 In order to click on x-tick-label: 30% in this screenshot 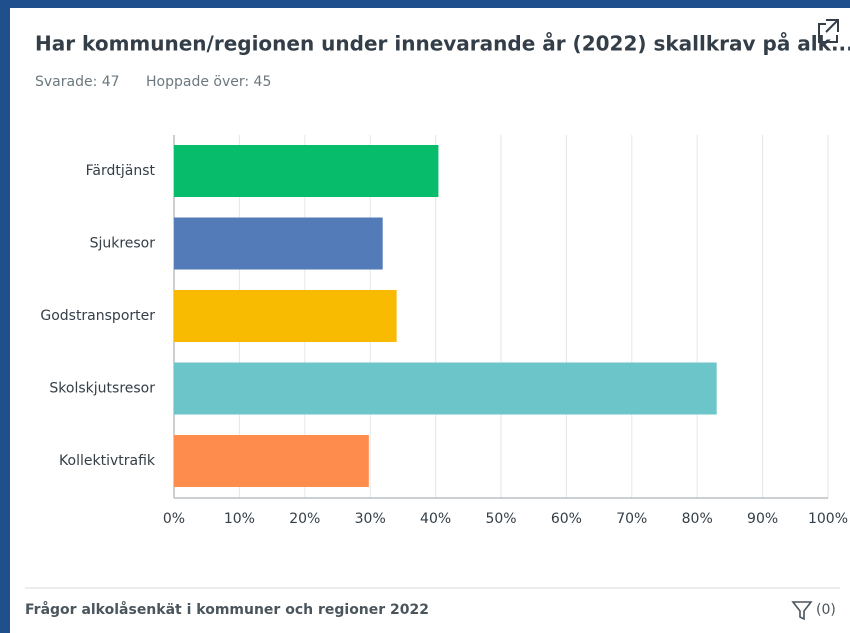, I will do `click(370, 519)`.